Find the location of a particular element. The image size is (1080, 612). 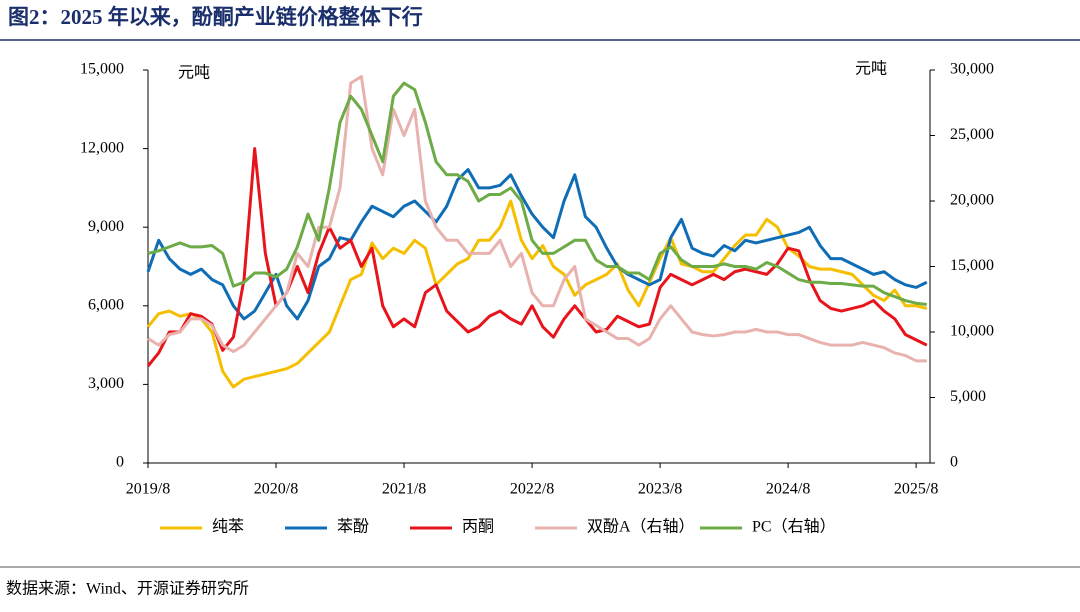

x-tick-label: 2022/8 is located at coordinates (532, 489).